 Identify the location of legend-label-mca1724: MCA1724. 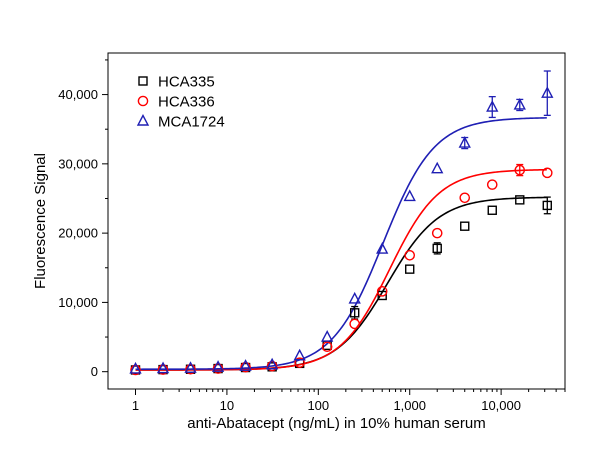
(191, 122).